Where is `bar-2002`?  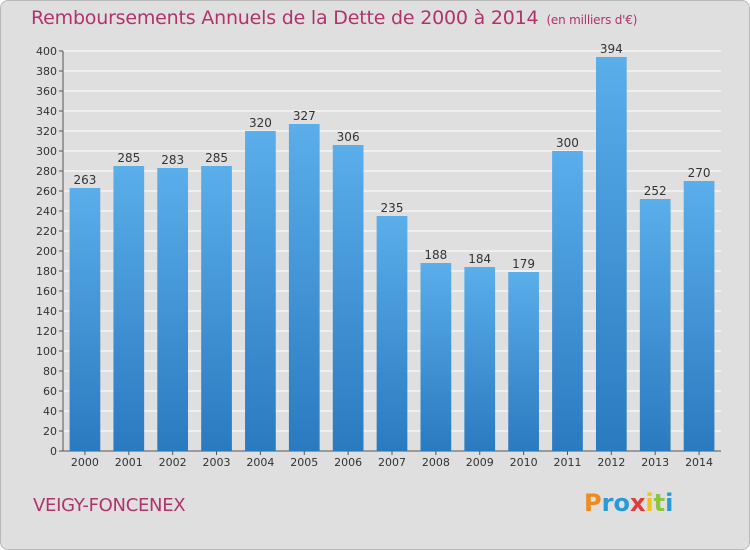
bar-2002 is located at coordinates (173, 309).